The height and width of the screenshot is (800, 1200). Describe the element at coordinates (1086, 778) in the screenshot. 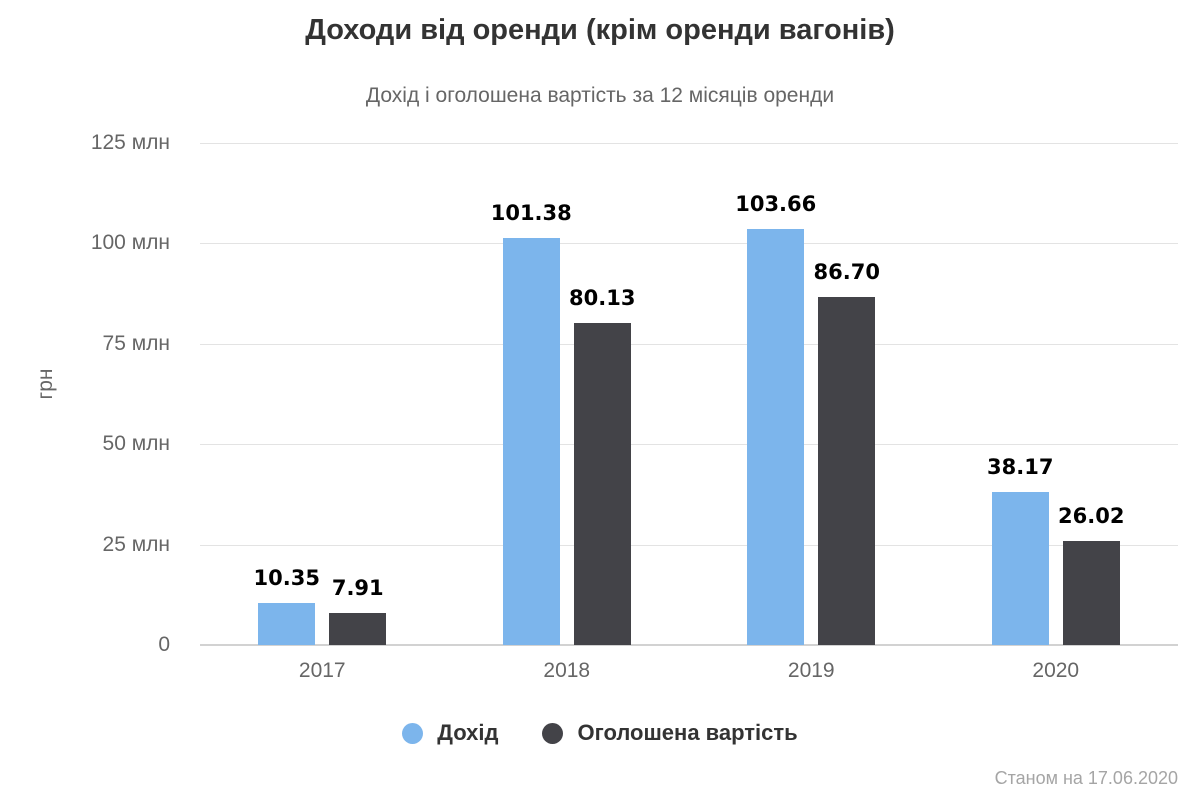

I see `as-of-note: Станом на 17.06.2020` at that location.